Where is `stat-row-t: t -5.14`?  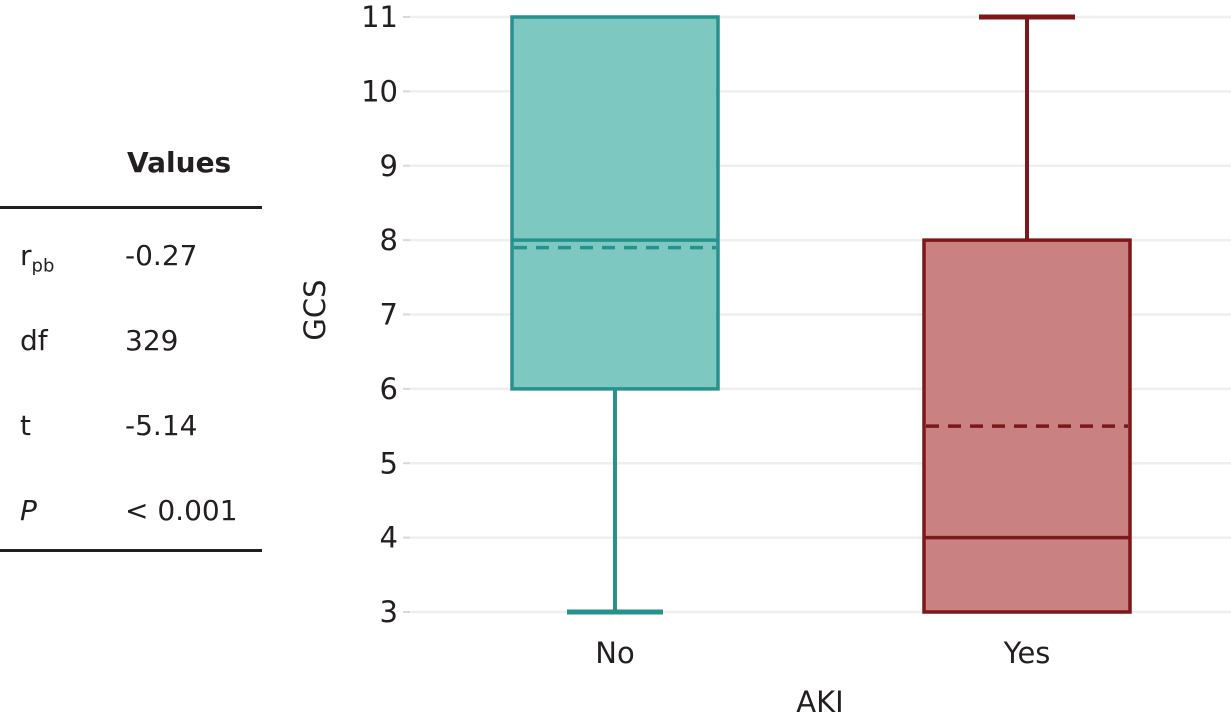
stat-row-t: t -5.14 is located at coordinates (131, 426).